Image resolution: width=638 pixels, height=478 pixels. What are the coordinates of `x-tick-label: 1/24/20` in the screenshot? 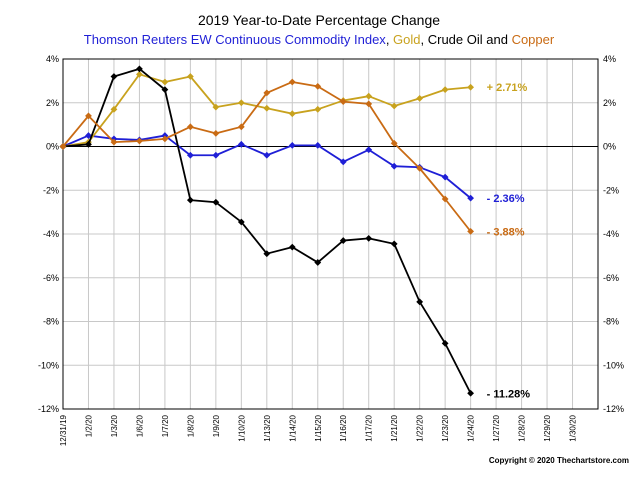 It's located at (471, 427).